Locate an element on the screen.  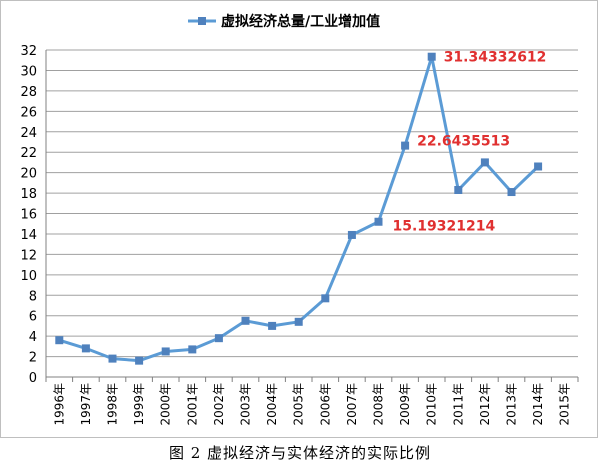
y-tick-label: 12 is located at coordinates (28, 255).